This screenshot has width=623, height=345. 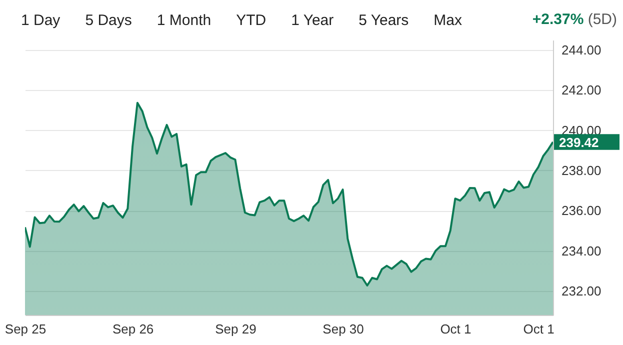 What do you see at coordinates (582, 170) in the screenshot?
I see `y-tick-label: 238.00` at bounding box center [582, 170].